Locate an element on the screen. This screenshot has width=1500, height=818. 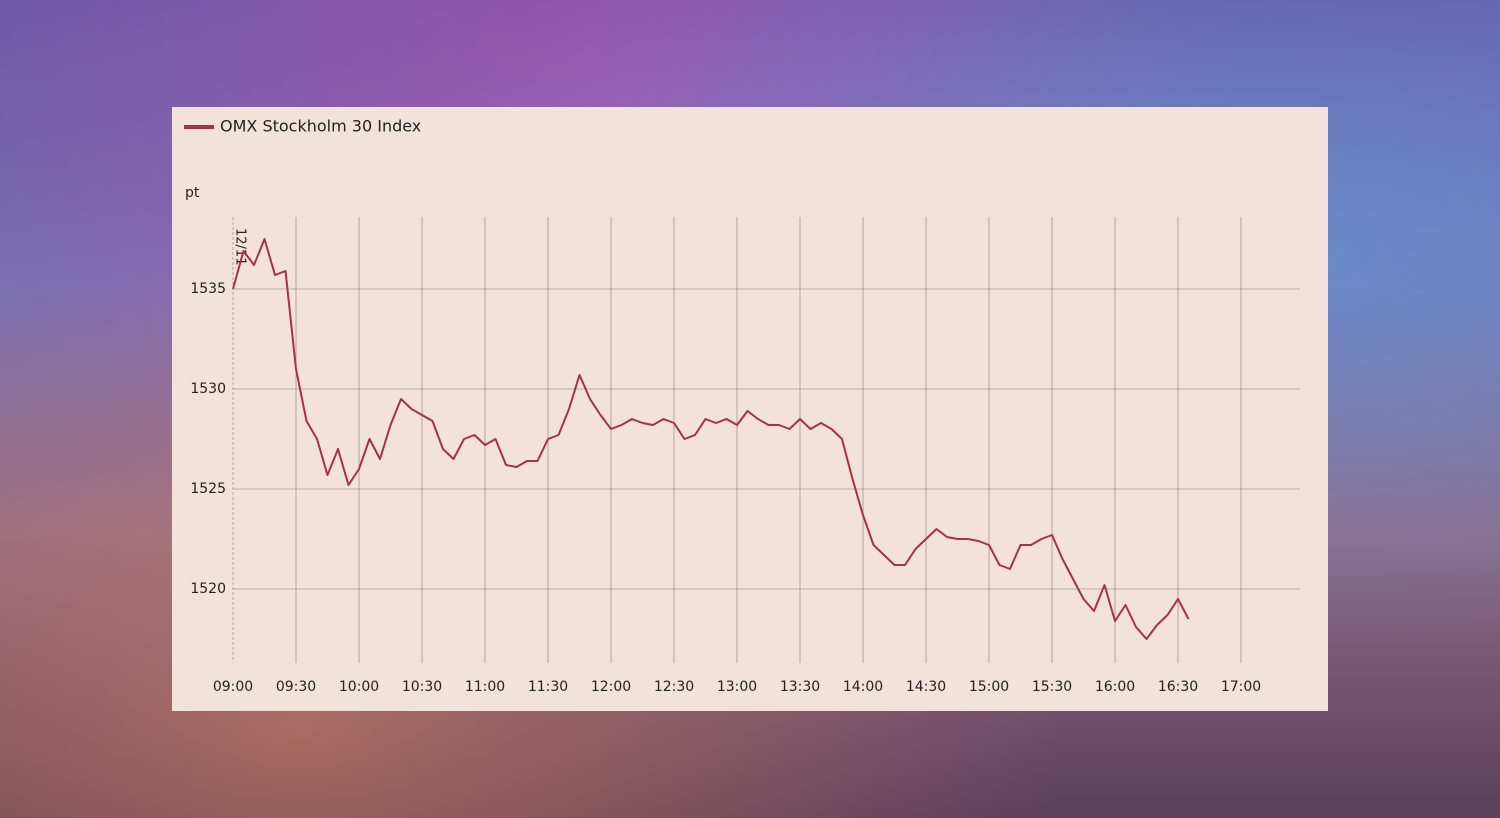
x-tick-label: 17:00 is located at coordinates (1241, 687).